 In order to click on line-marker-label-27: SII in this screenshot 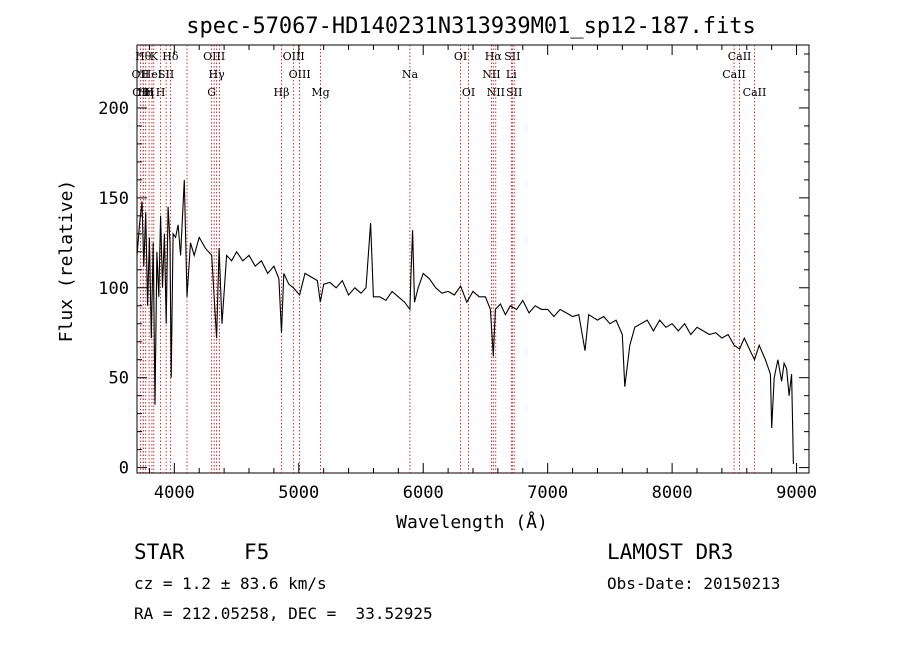, I will do `click(514, 92)`.